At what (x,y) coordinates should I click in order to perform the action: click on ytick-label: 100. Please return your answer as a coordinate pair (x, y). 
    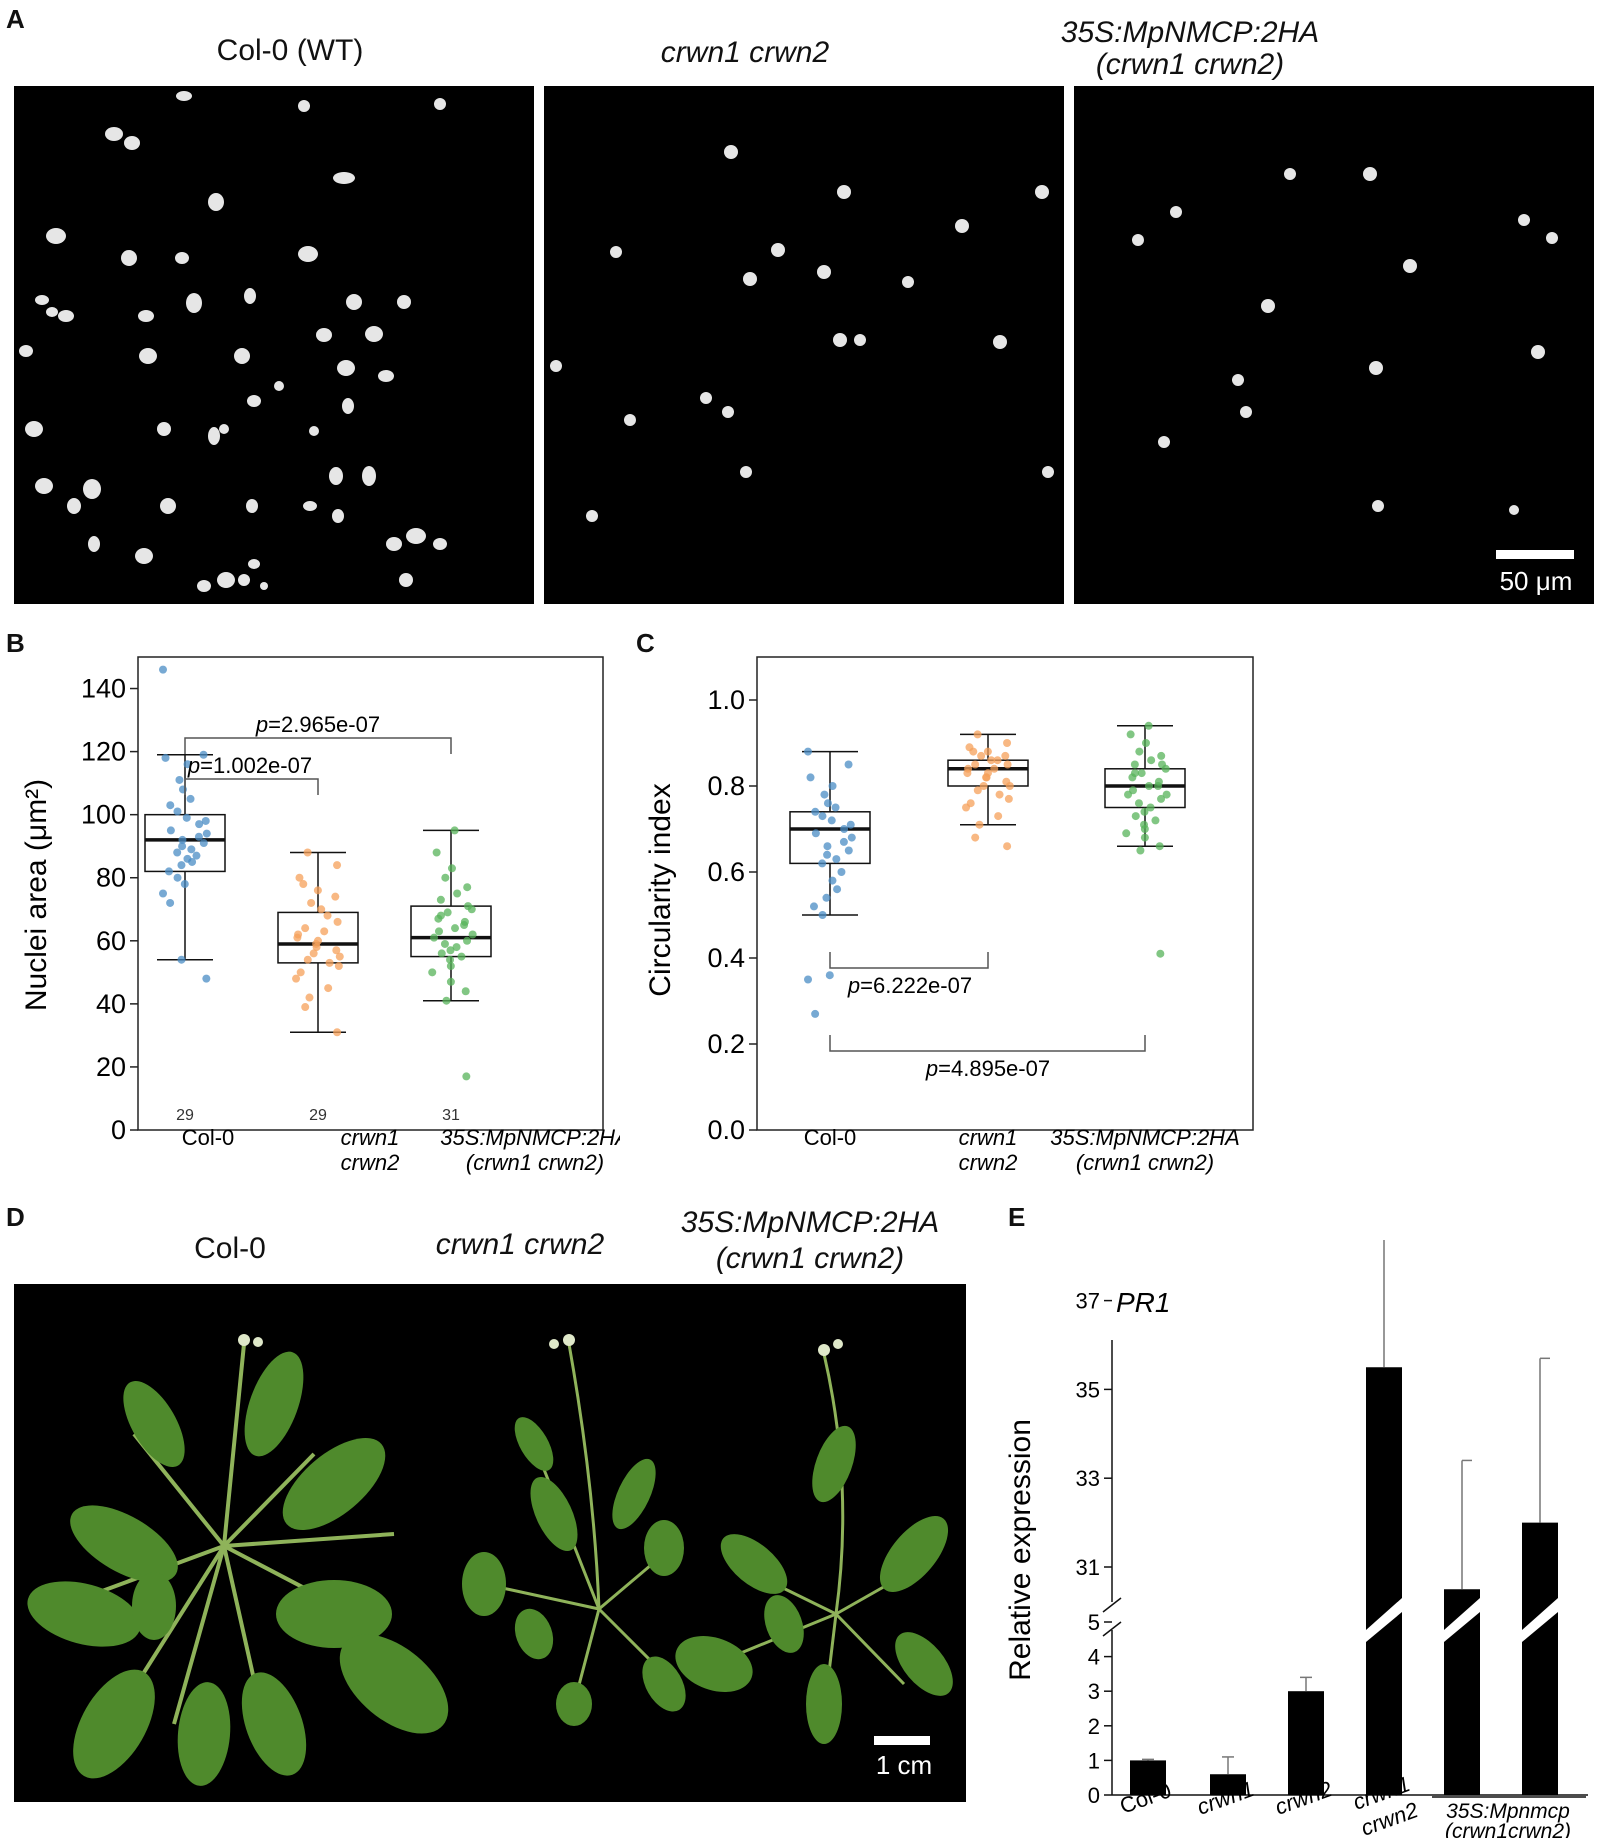
    Looking at the image, I should click on (103, 815).